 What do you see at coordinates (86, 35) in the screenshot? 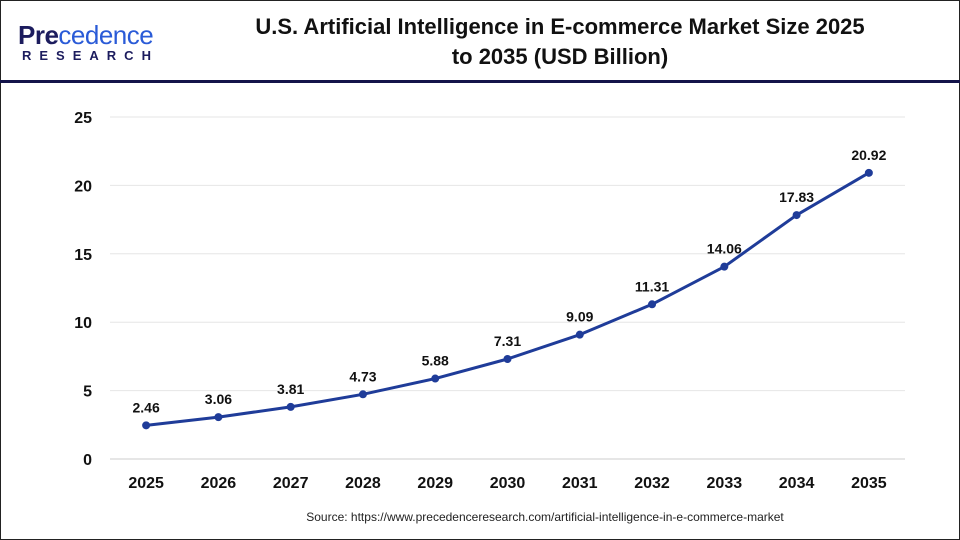
I see `logo-main-text: Precedence` at bounding box center [86, 35].